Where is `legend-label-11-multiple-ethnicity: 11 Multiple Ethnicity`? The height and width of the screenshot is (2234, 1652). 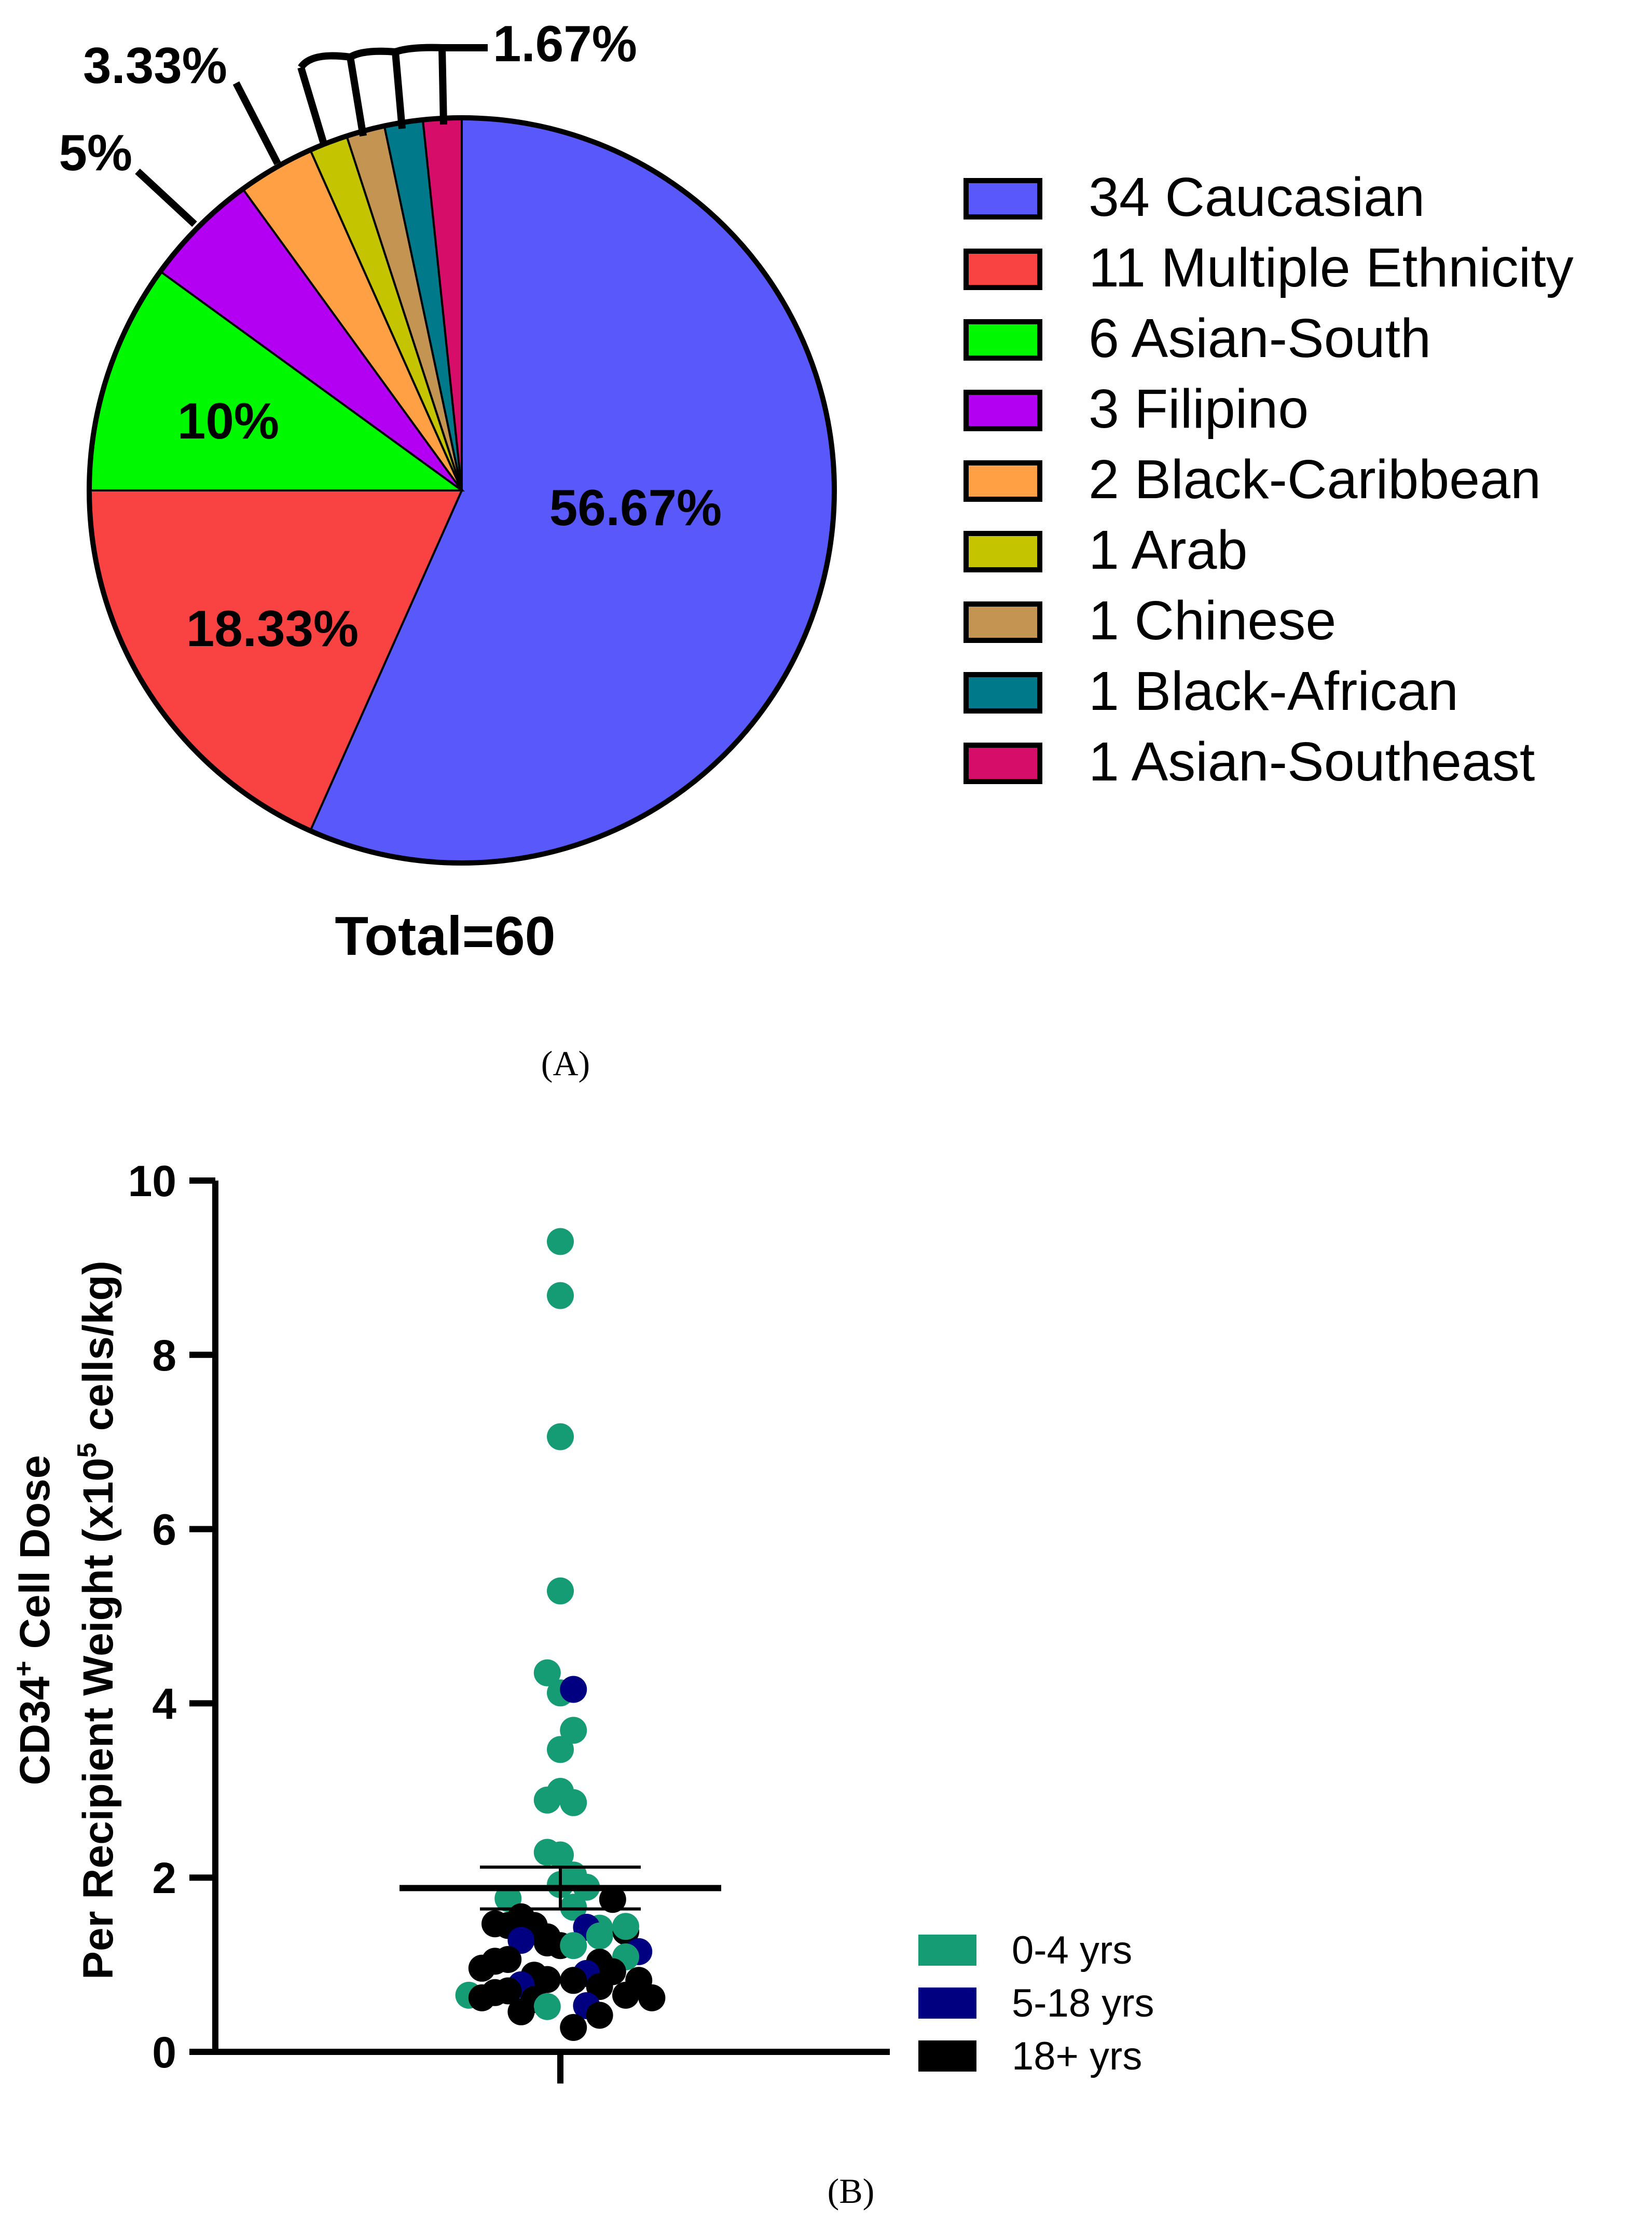 legend-label-11-multiple-ethnicity: 11 Multiple Ethnicity is located at coordinates (1331, 267).